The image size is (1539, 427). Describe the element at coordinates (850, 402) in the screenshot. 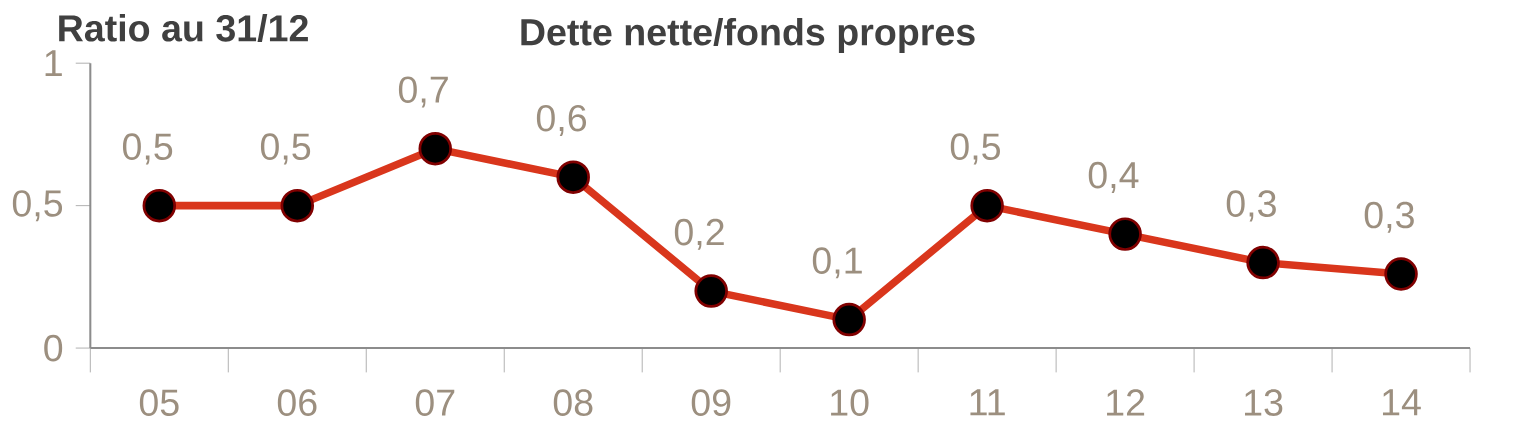

I see `x-tick-label: 10` at that location.